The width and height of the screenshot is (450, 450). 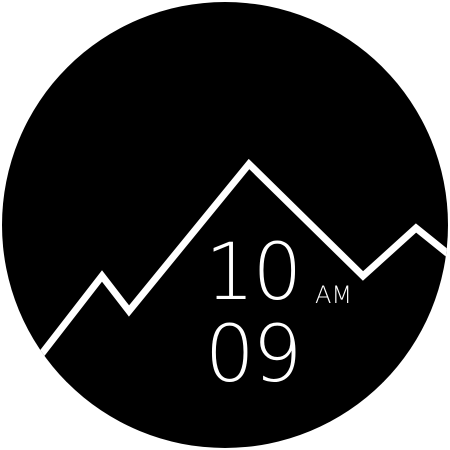 What do you see at coordinates (253, 355) in the screenshot?
I see `time-minute: 09` at bounding box center [253, 355].